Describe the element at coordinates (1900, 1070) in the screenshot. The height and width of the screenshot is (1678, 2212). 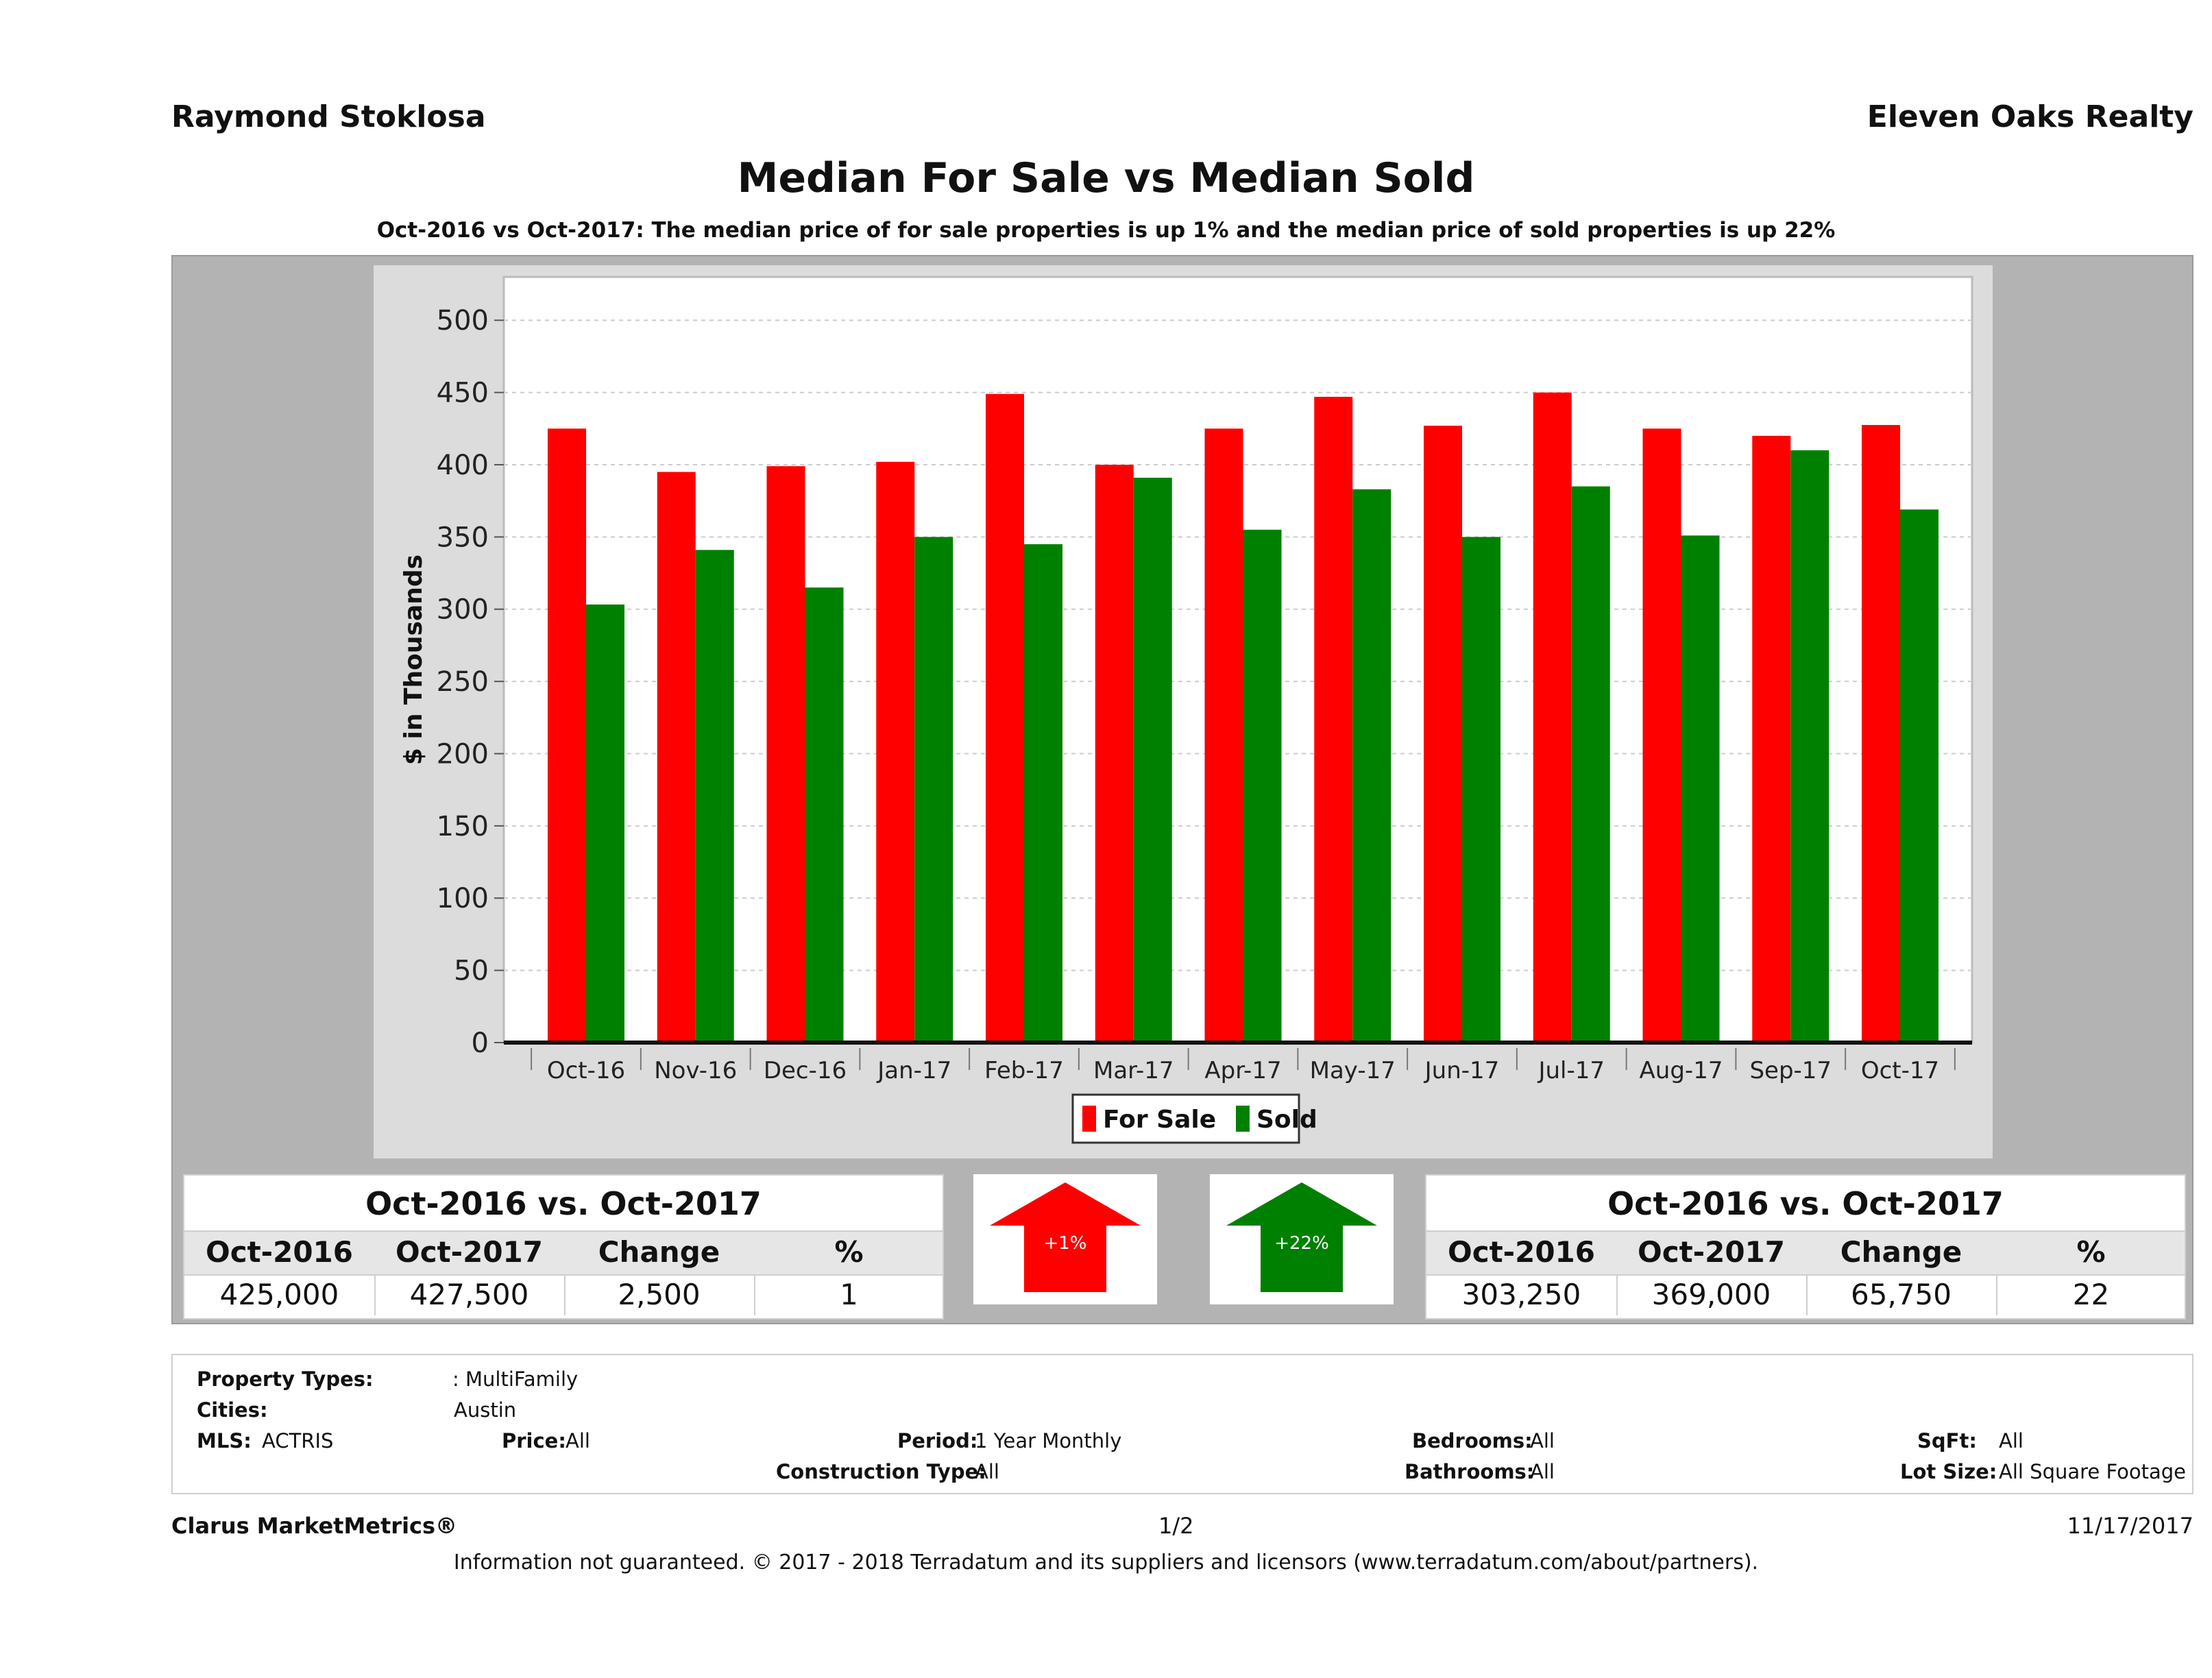
I see `x-tick-label: Oct-17` at that location.